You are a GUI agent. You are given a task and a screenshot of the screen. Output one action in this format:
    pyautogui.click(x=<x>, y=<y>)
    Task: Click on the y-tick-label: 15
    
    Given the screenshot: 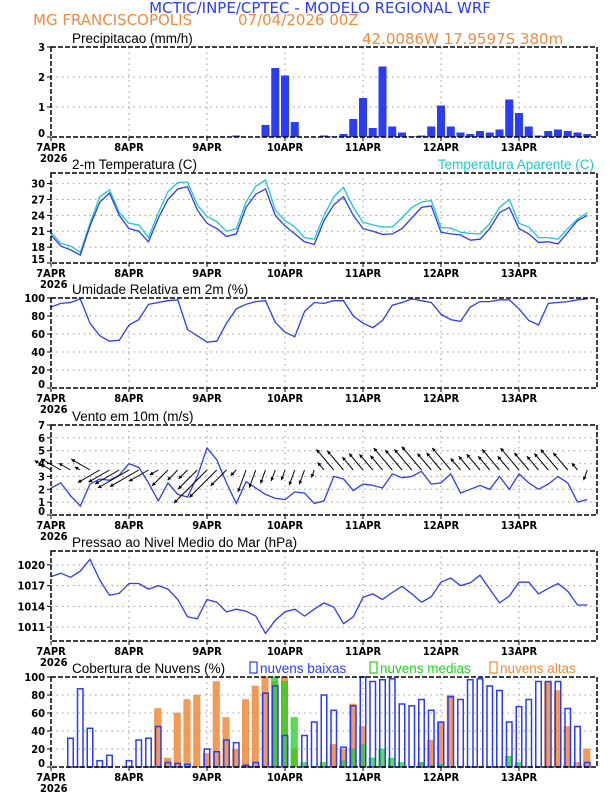 What is the action you would take?
    pyautogui.click(x=38, y=259)
    